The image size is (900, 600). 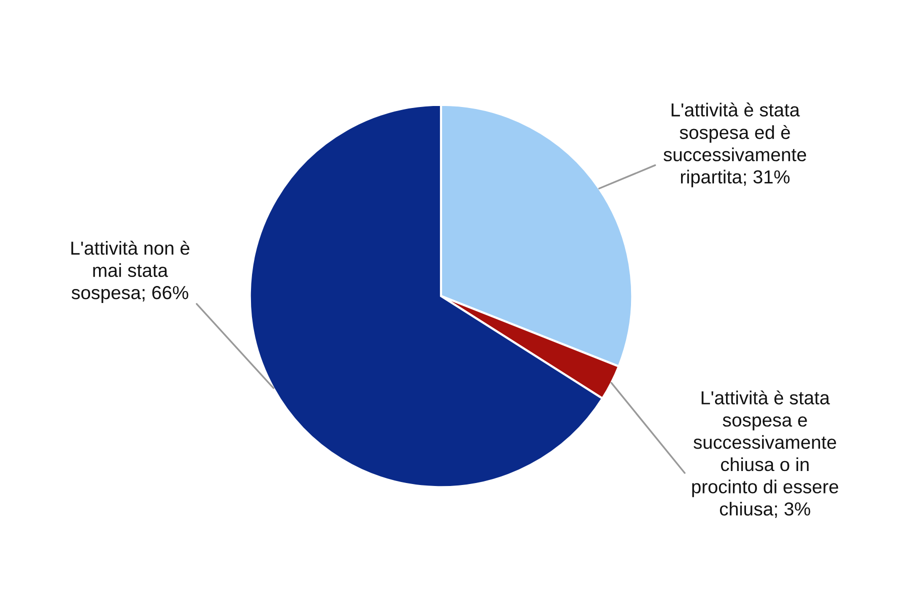 What do you see at coordinates (765, 454) in the screenshot?
I see `slice-label: L'attività è stata sospesa e successivamente chiusa o in procinto di essere chiusa; 3%` at bounding box center [765, 454].